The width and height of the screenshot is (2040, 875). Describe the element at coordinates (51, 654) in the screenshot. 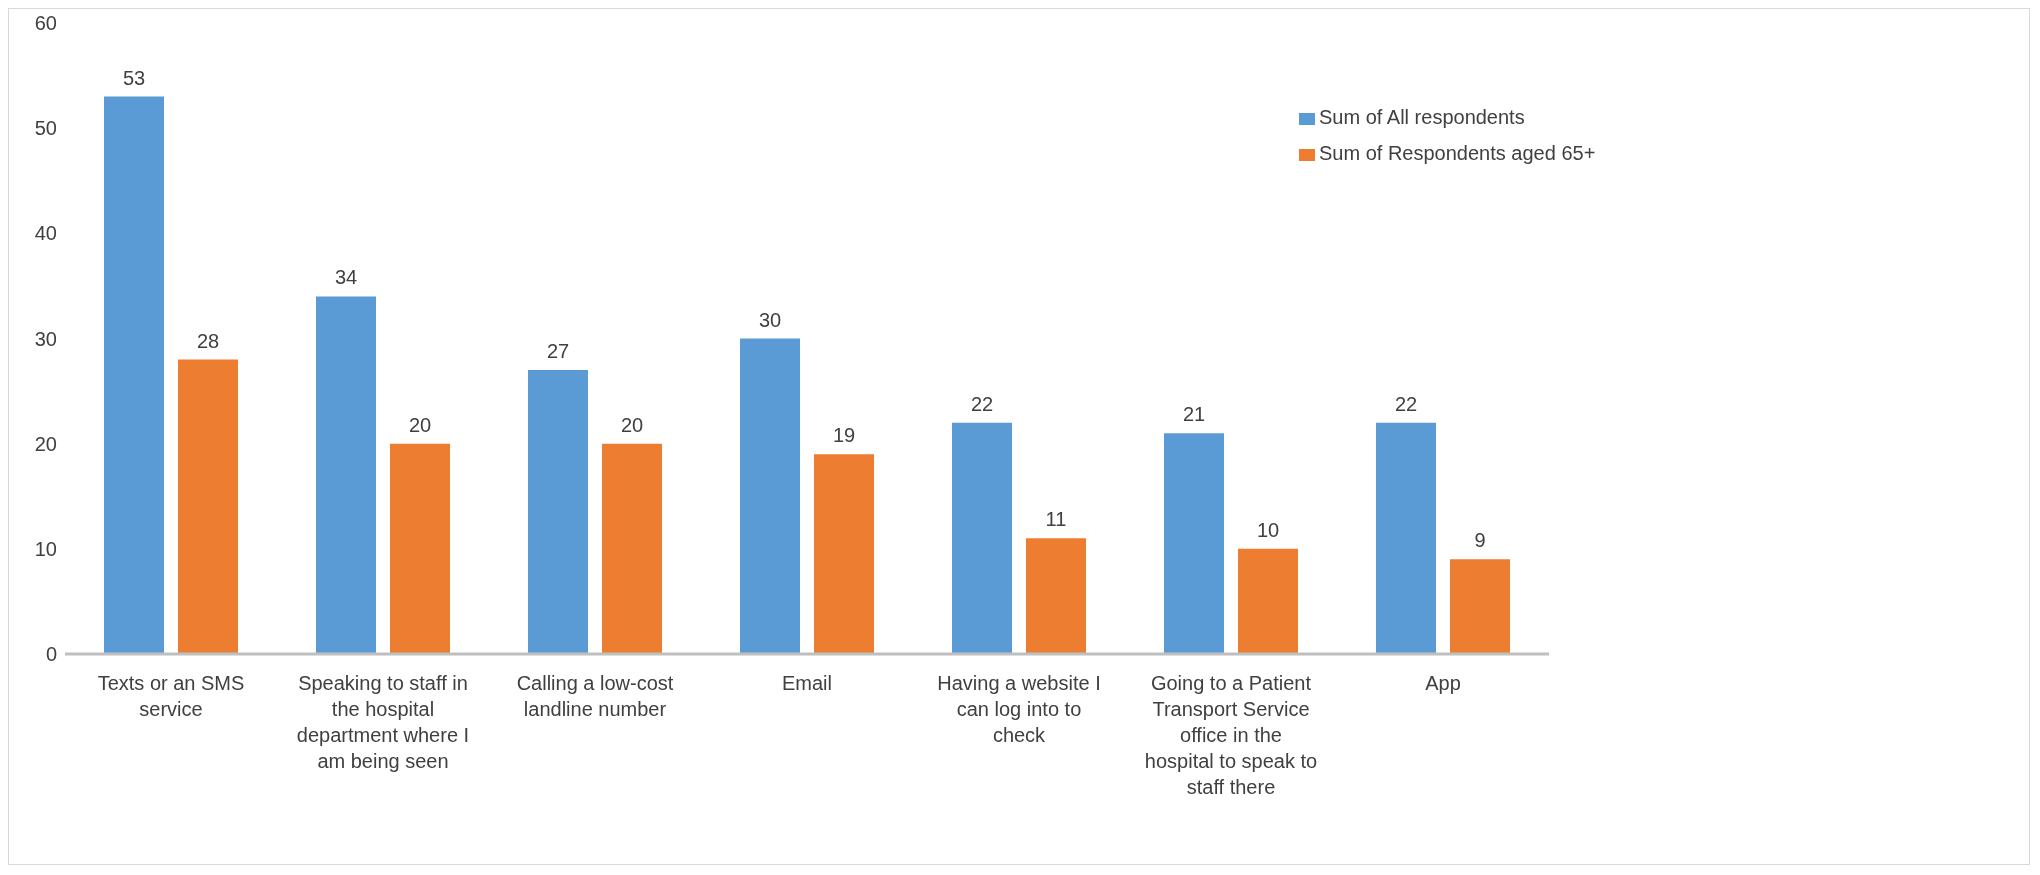

I see `y-tick-label: 0` at that location.